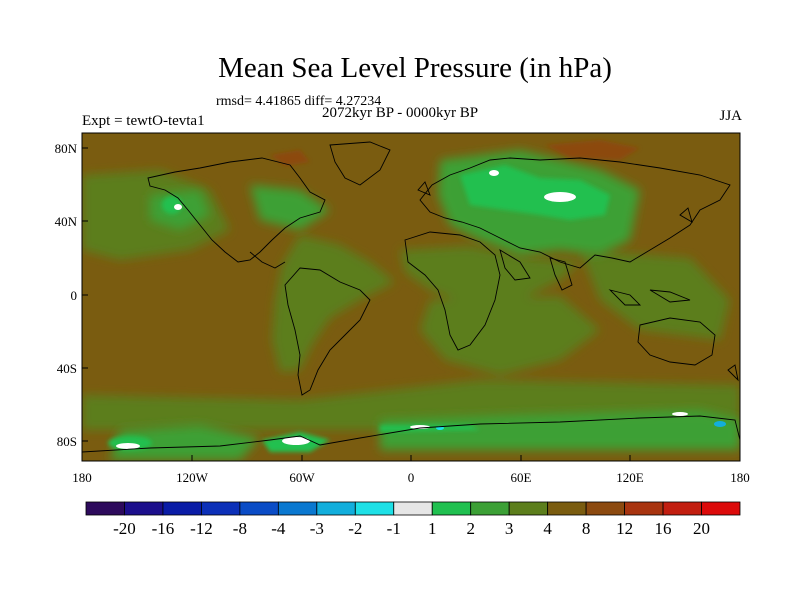 This screenshot has width=800, height=600. What do you see at coordinates (317, 528) in the screenshot?
I see `colorbar-label: -3` at bounding box center [317, 528].